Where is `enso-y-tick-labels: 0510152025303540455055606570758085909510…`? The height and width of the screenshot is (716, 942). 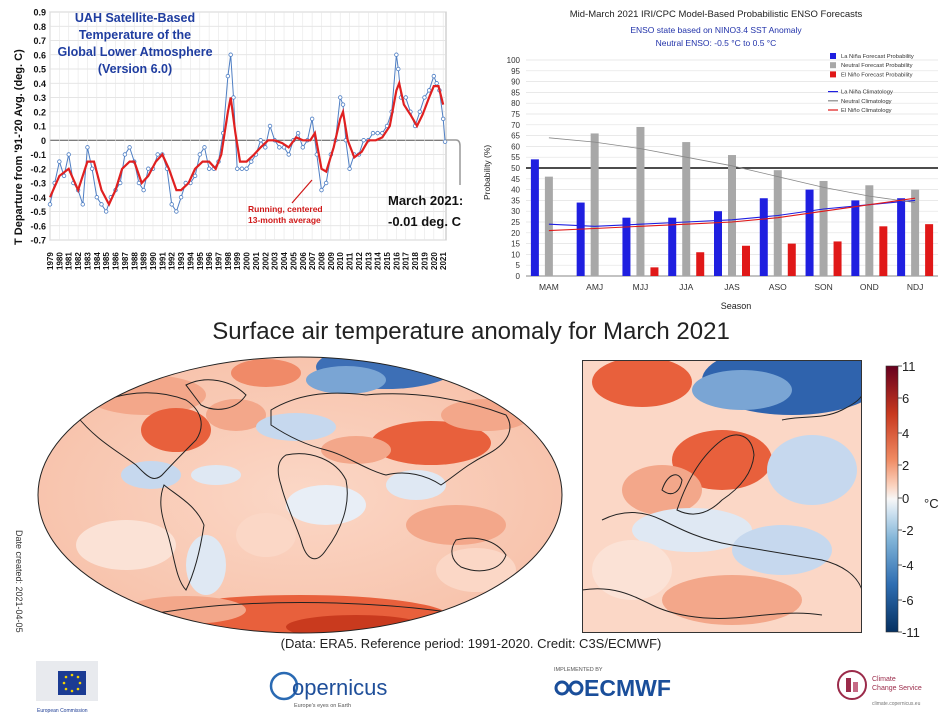 enso-y-tick-labels: 0510152025303540455055606570758085909510… is located at coordinates (514, 168).